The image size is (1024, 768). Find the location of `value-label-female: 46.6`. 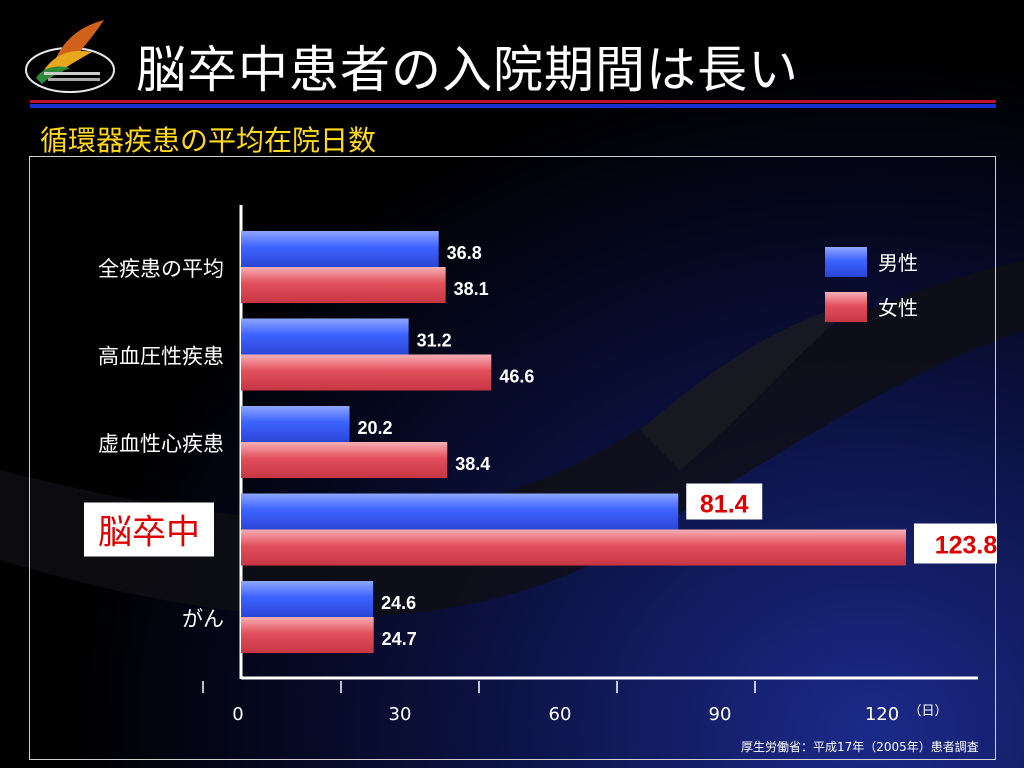

value-label-female: 46.6 is located at coordinates (516, 377).